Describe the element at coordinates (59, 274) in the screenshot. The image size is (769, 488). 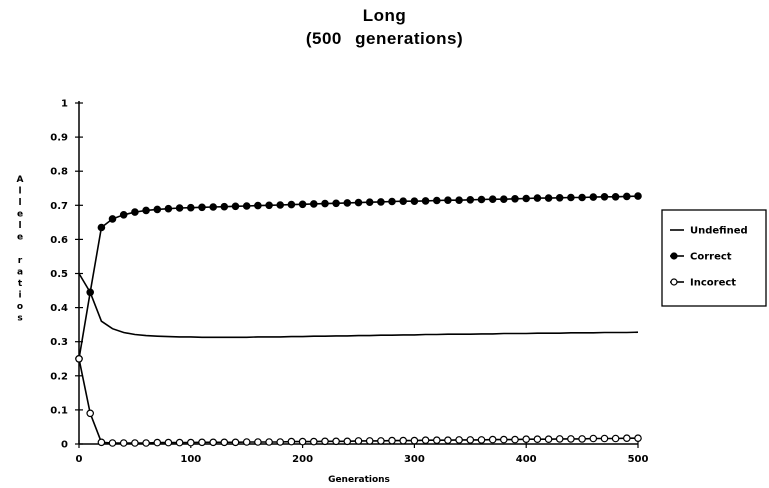
I see `y-tick-label: 0.5` at that location.